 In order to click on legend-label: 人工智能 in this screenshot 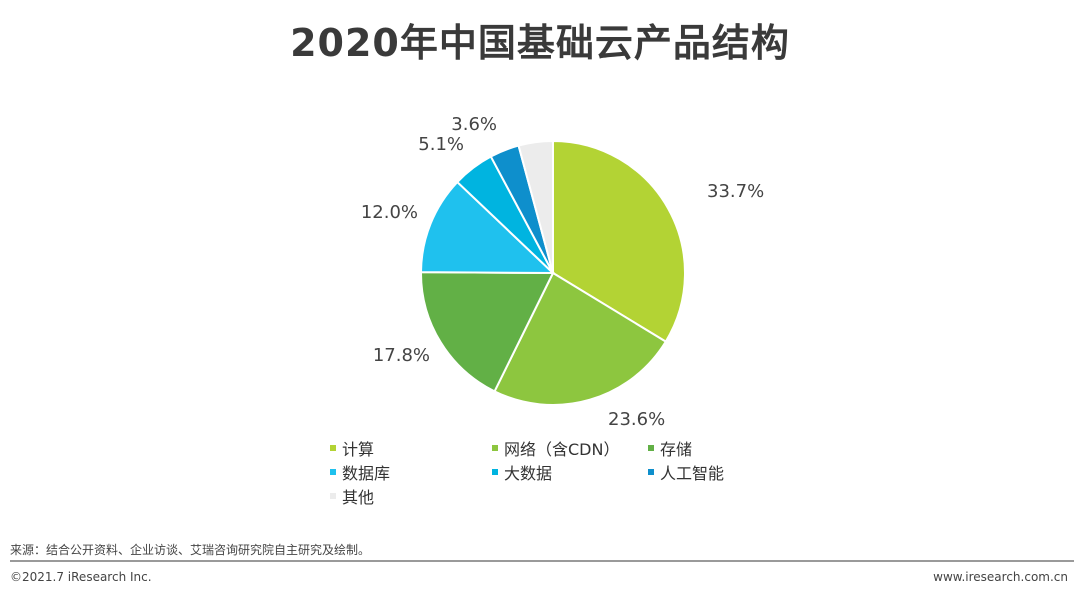, I will do `click(692, 473)`.